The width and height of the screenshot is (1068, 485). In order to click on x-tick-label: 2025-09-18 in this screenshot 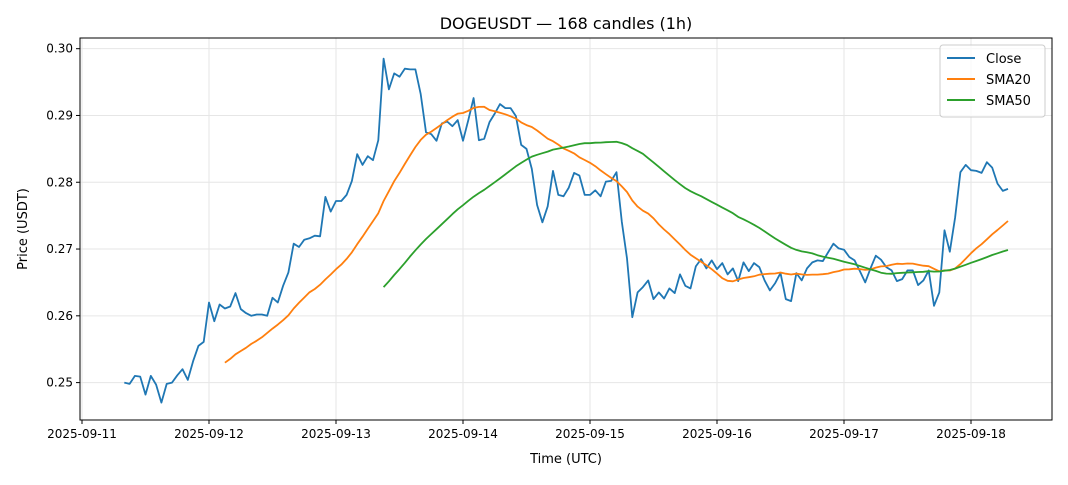, I will do `click(971, 434)`.